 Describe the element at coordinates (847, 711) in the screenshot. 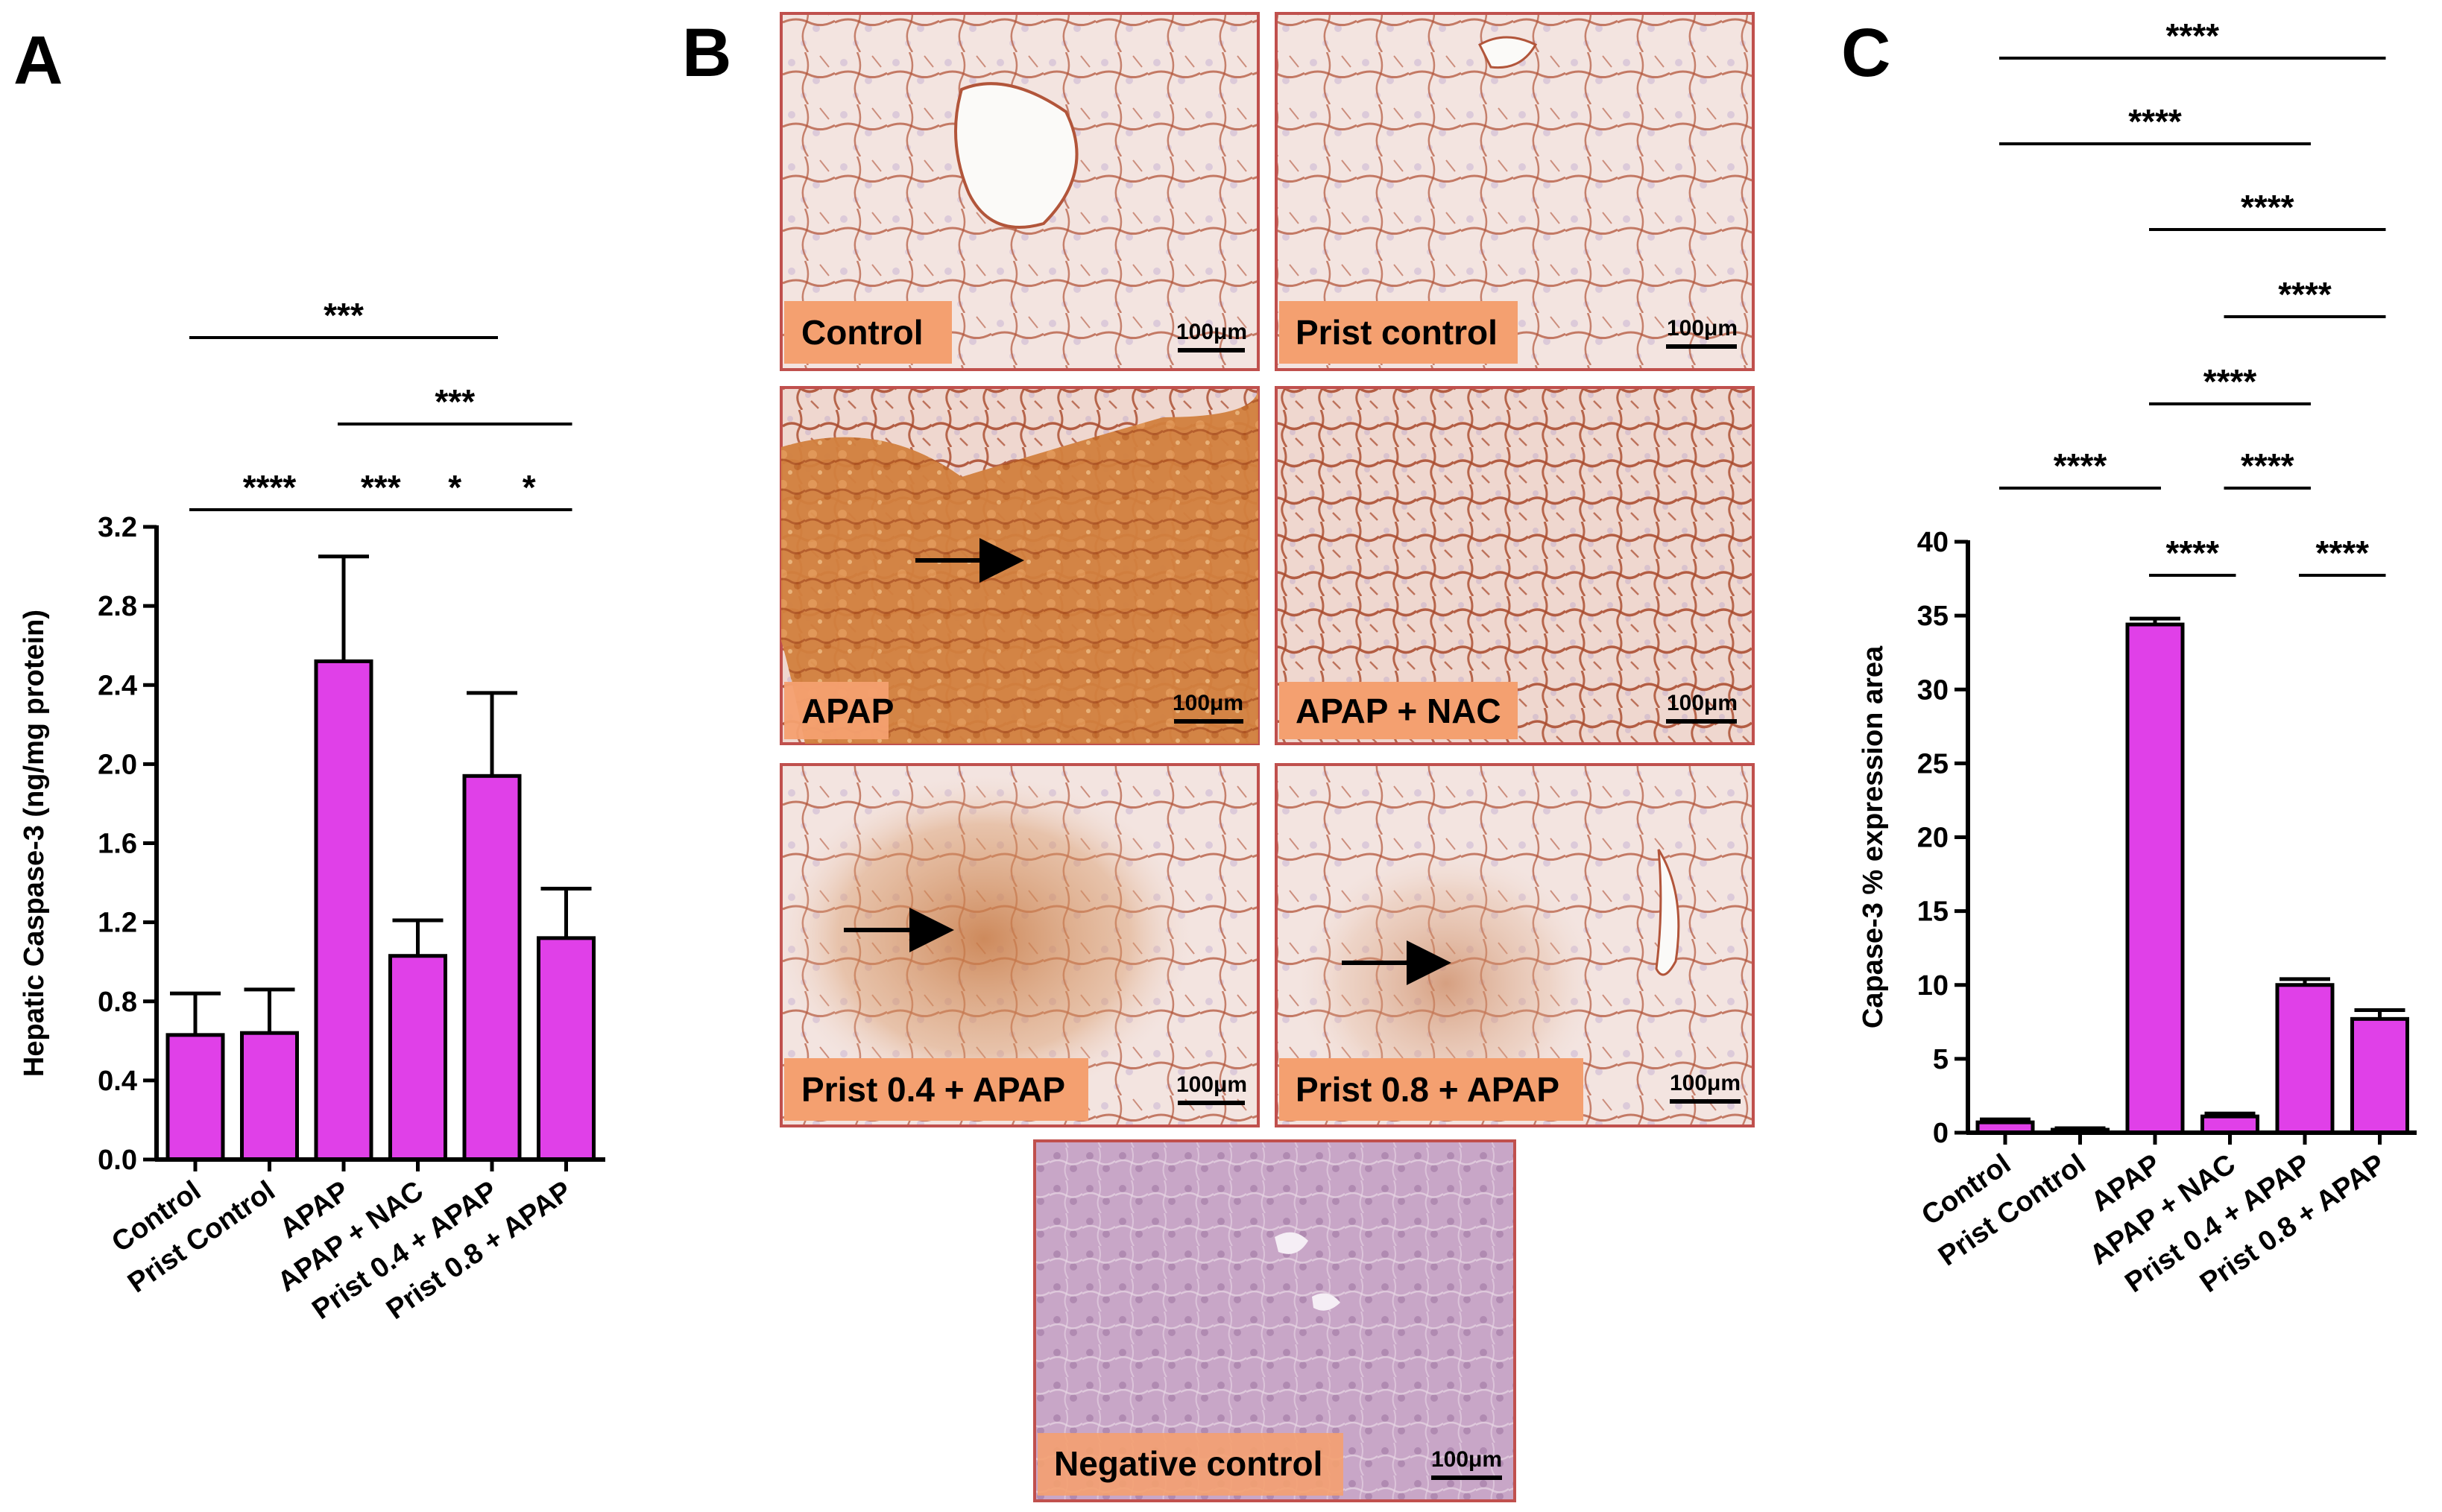

I see `micrograph-label: APAP` at that location.